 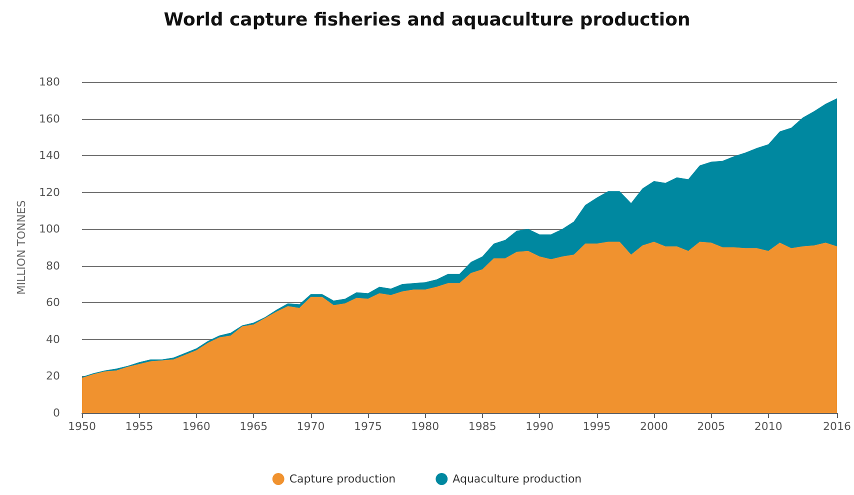 What do you see at coordinates (768, 426) in the screenshot?
I see `x-tick-label: 2010` at bounding box center [768, 426].